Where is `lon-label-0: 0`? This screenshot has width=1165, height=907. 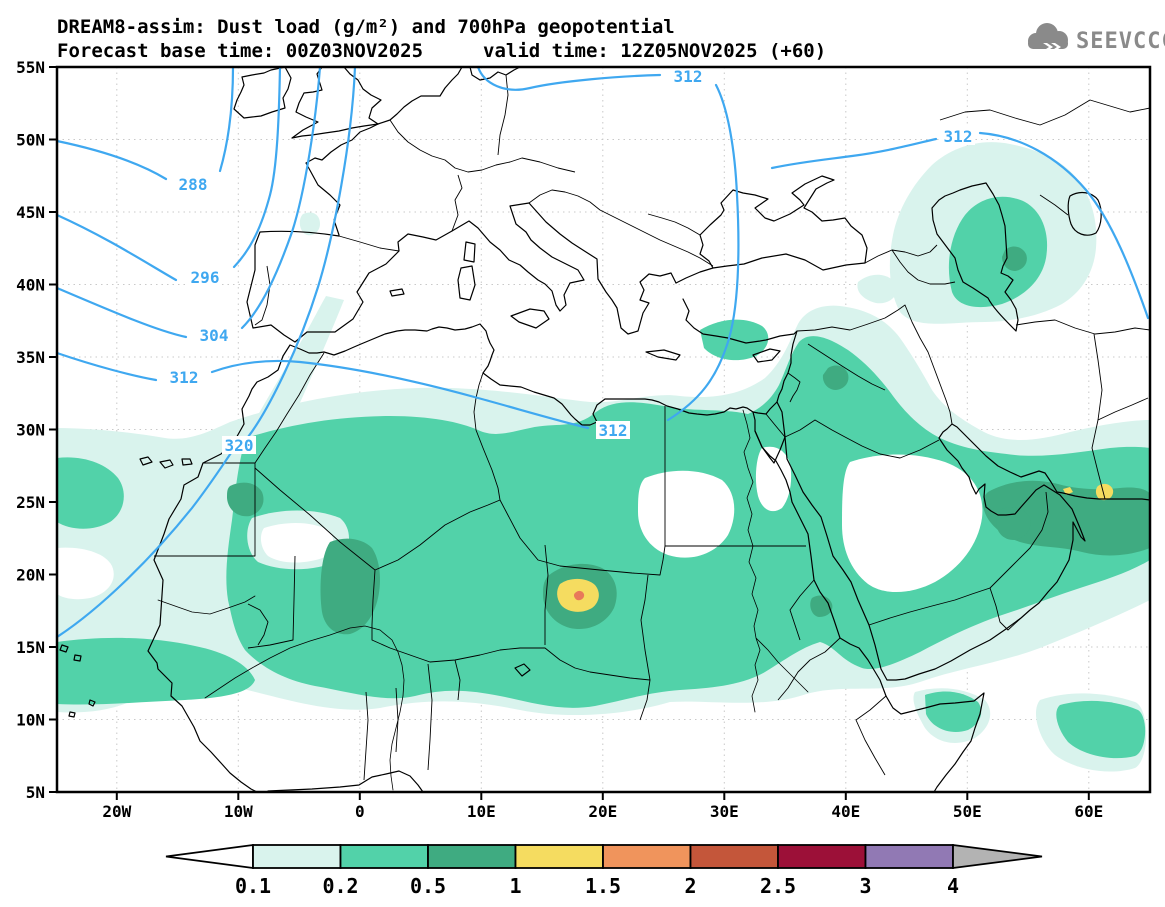 lon-label-0: 0 is located at coordinates (360, 811).